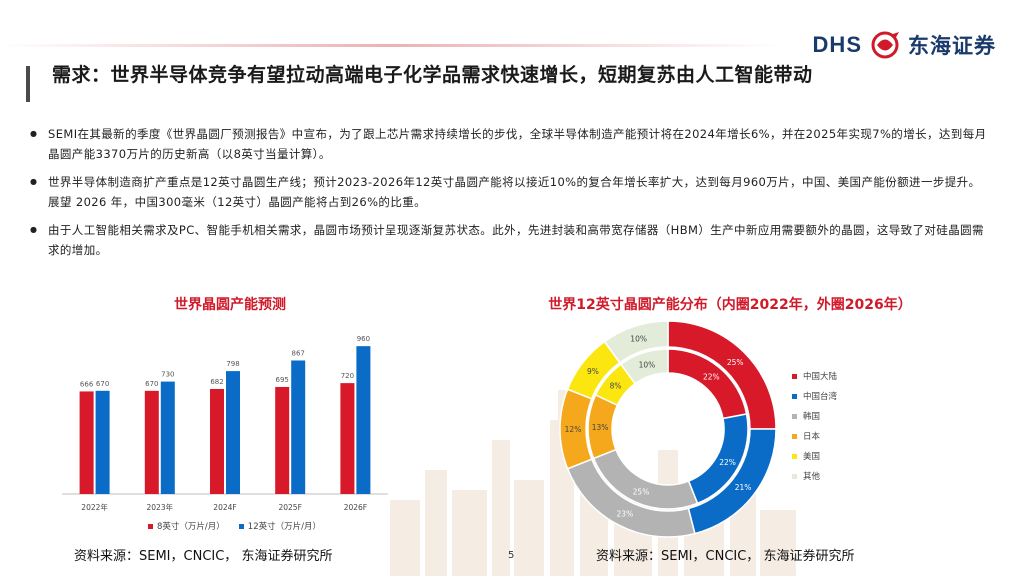 Image resolution: width=1024 pixels, height=576 pixels. Describe the element at coordinates (730, 305) in the screenshot. I see `donut-chart-title: 世界12英寸晶圆产能分布（内圈2022年，外圈2026年）` at that location.